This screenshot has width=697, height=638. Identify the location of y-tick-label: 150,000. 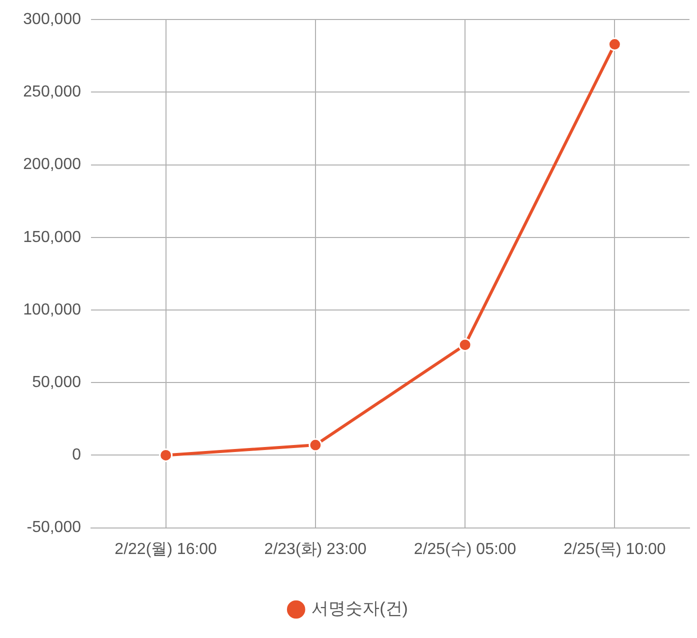
(52, 237).